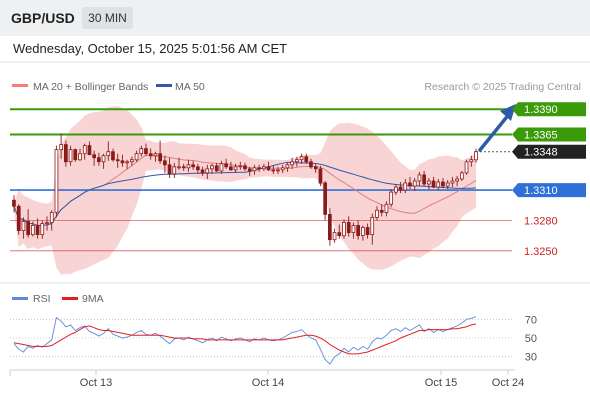 The height and width of the screenshot is (400, 590). What do you see at coordinates (497, 128) in the screenshot?
I see `target-arrow` at bounding box center [497, 128].